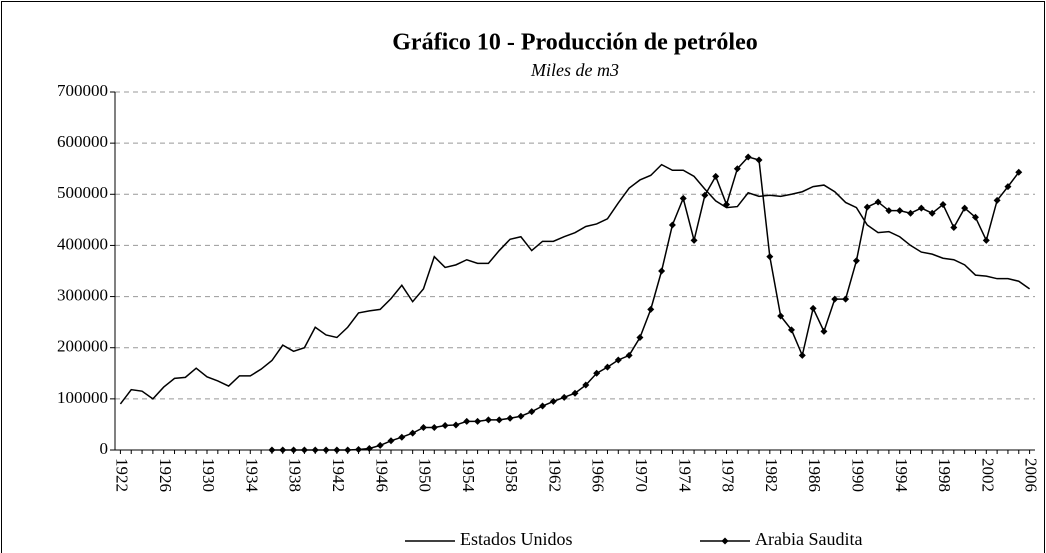  I want to click on x-tick-label: 1974, so click(684, 475).